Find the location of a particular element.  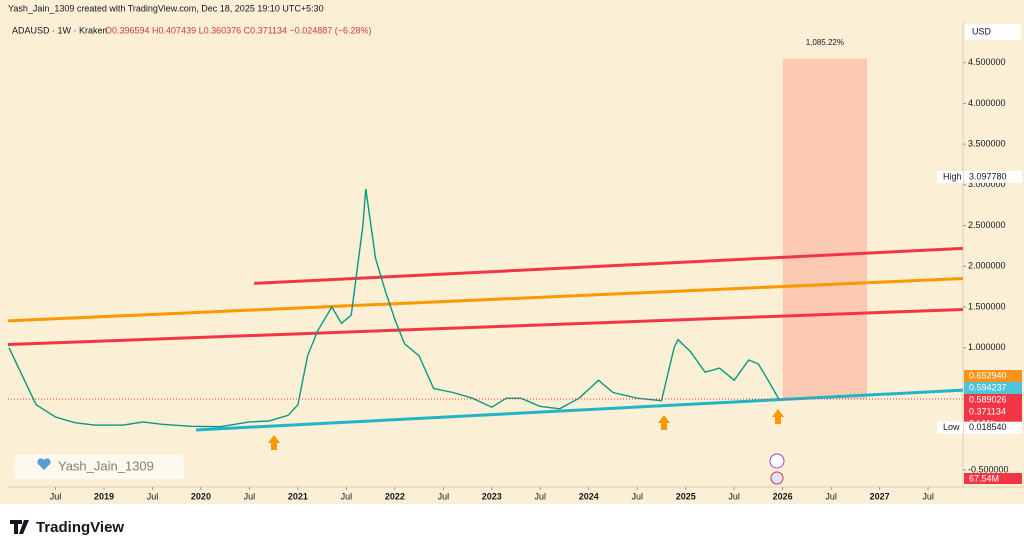

high-value: 3.097780 is located at coordinates (988, 176).